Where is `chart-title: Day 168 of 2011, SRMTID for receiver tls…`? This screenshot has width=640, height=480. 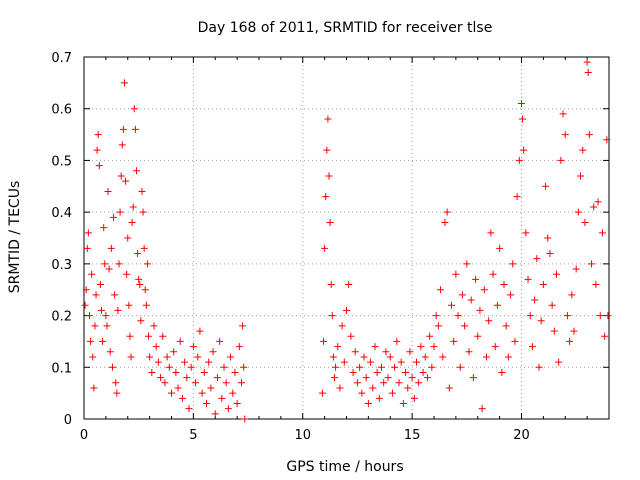 chart-title: Day 168 of 2011, SRMTID for receiver tls… is located at coordinates (345, 28).